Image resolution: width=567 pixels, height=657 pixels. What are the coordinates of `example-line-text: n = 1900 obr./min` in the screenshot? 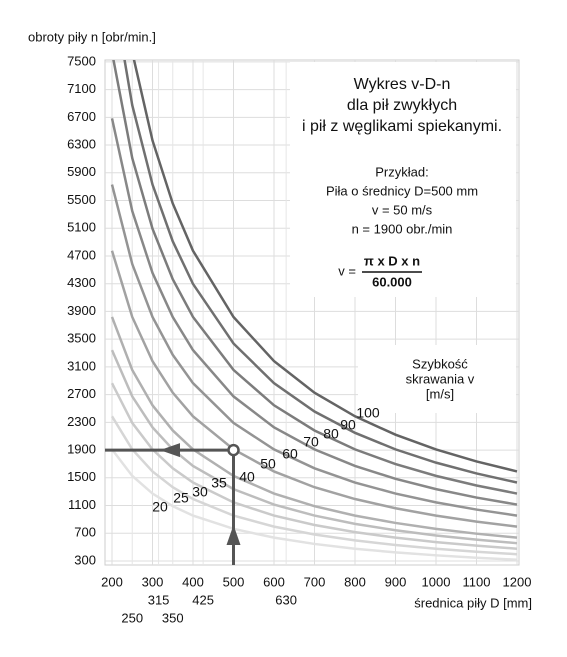 It's located at (402, 228).